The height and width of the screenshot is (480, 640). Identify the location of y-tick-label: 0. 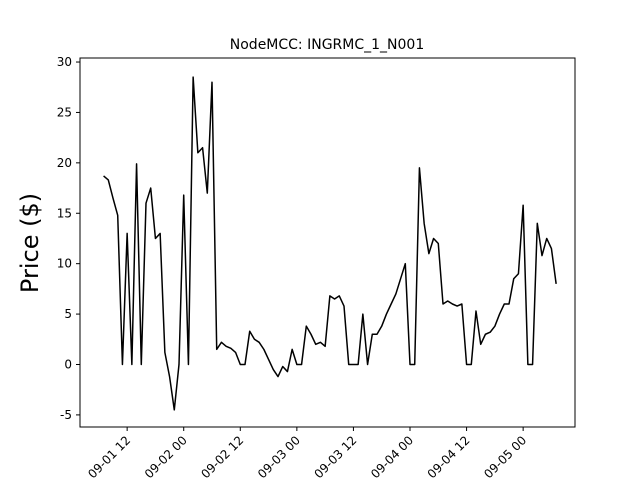
(68, 364).